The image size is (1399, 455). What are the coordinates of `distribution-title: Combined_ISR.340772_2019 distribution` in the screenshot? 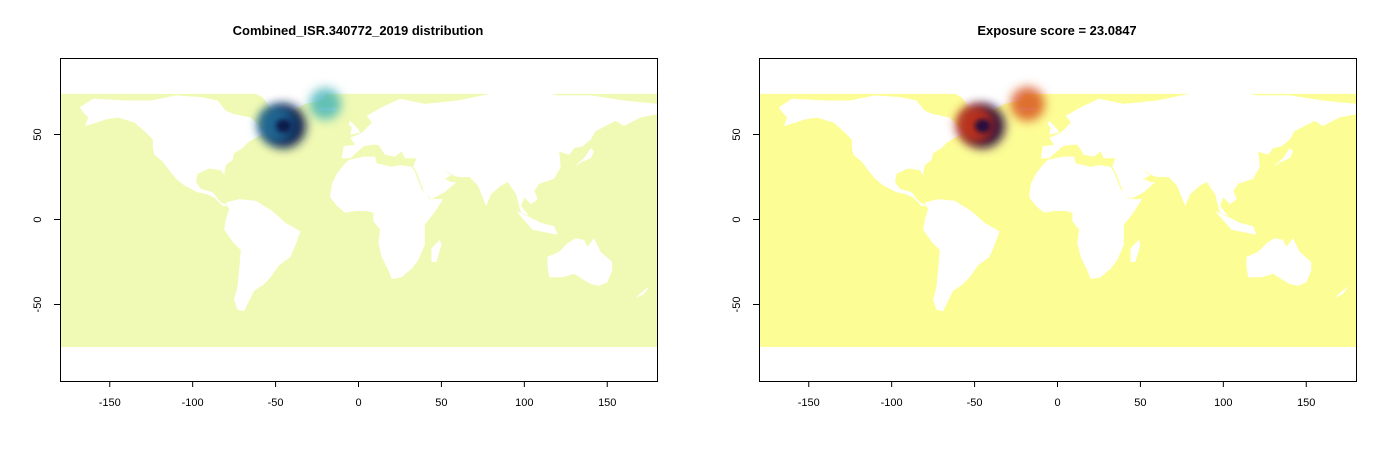 It's located at (358, 30).